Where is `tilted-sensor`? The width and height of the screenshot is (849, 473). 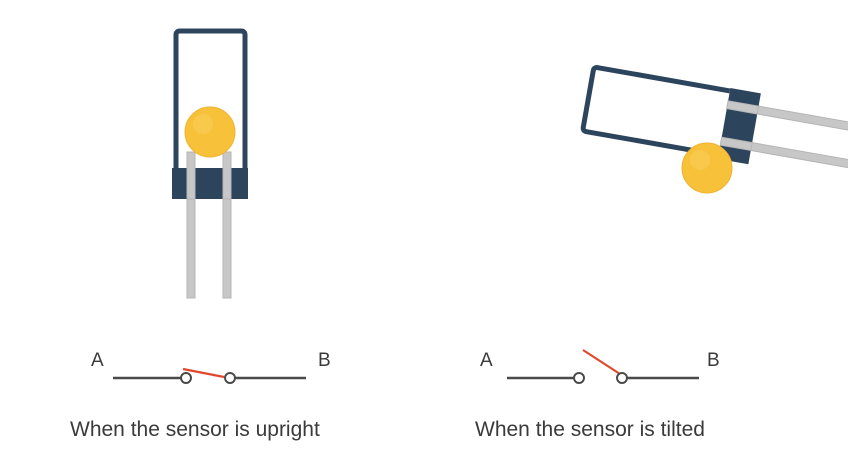
tilted-sensor is located at coordinates (714, 118).